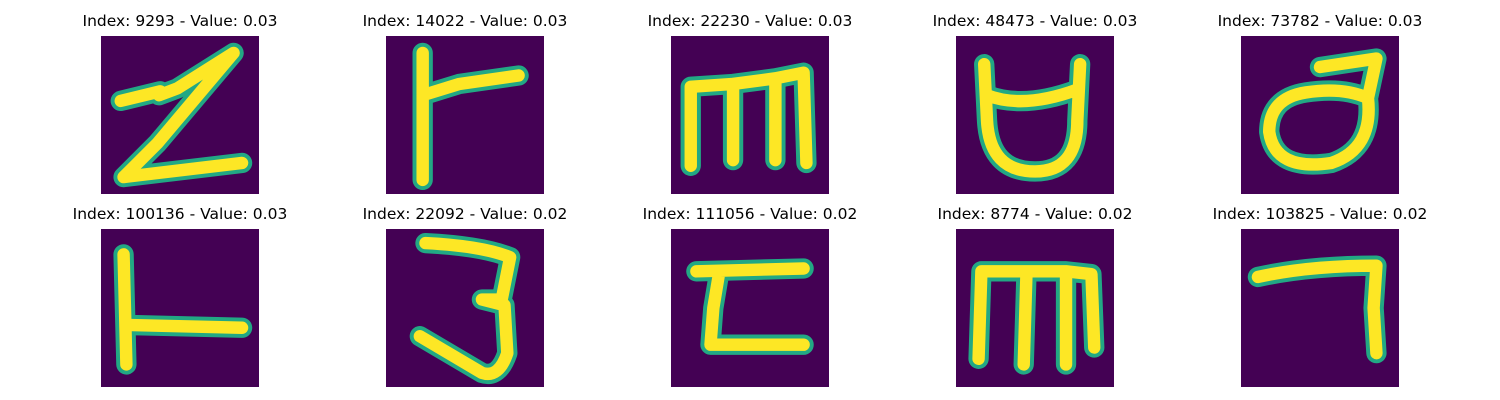  What do you see at coordinates (180, 214) in the screenshot?
I see `panel-title: Index: 100136 - Value: 0.03` at bounding box center [180, 214].